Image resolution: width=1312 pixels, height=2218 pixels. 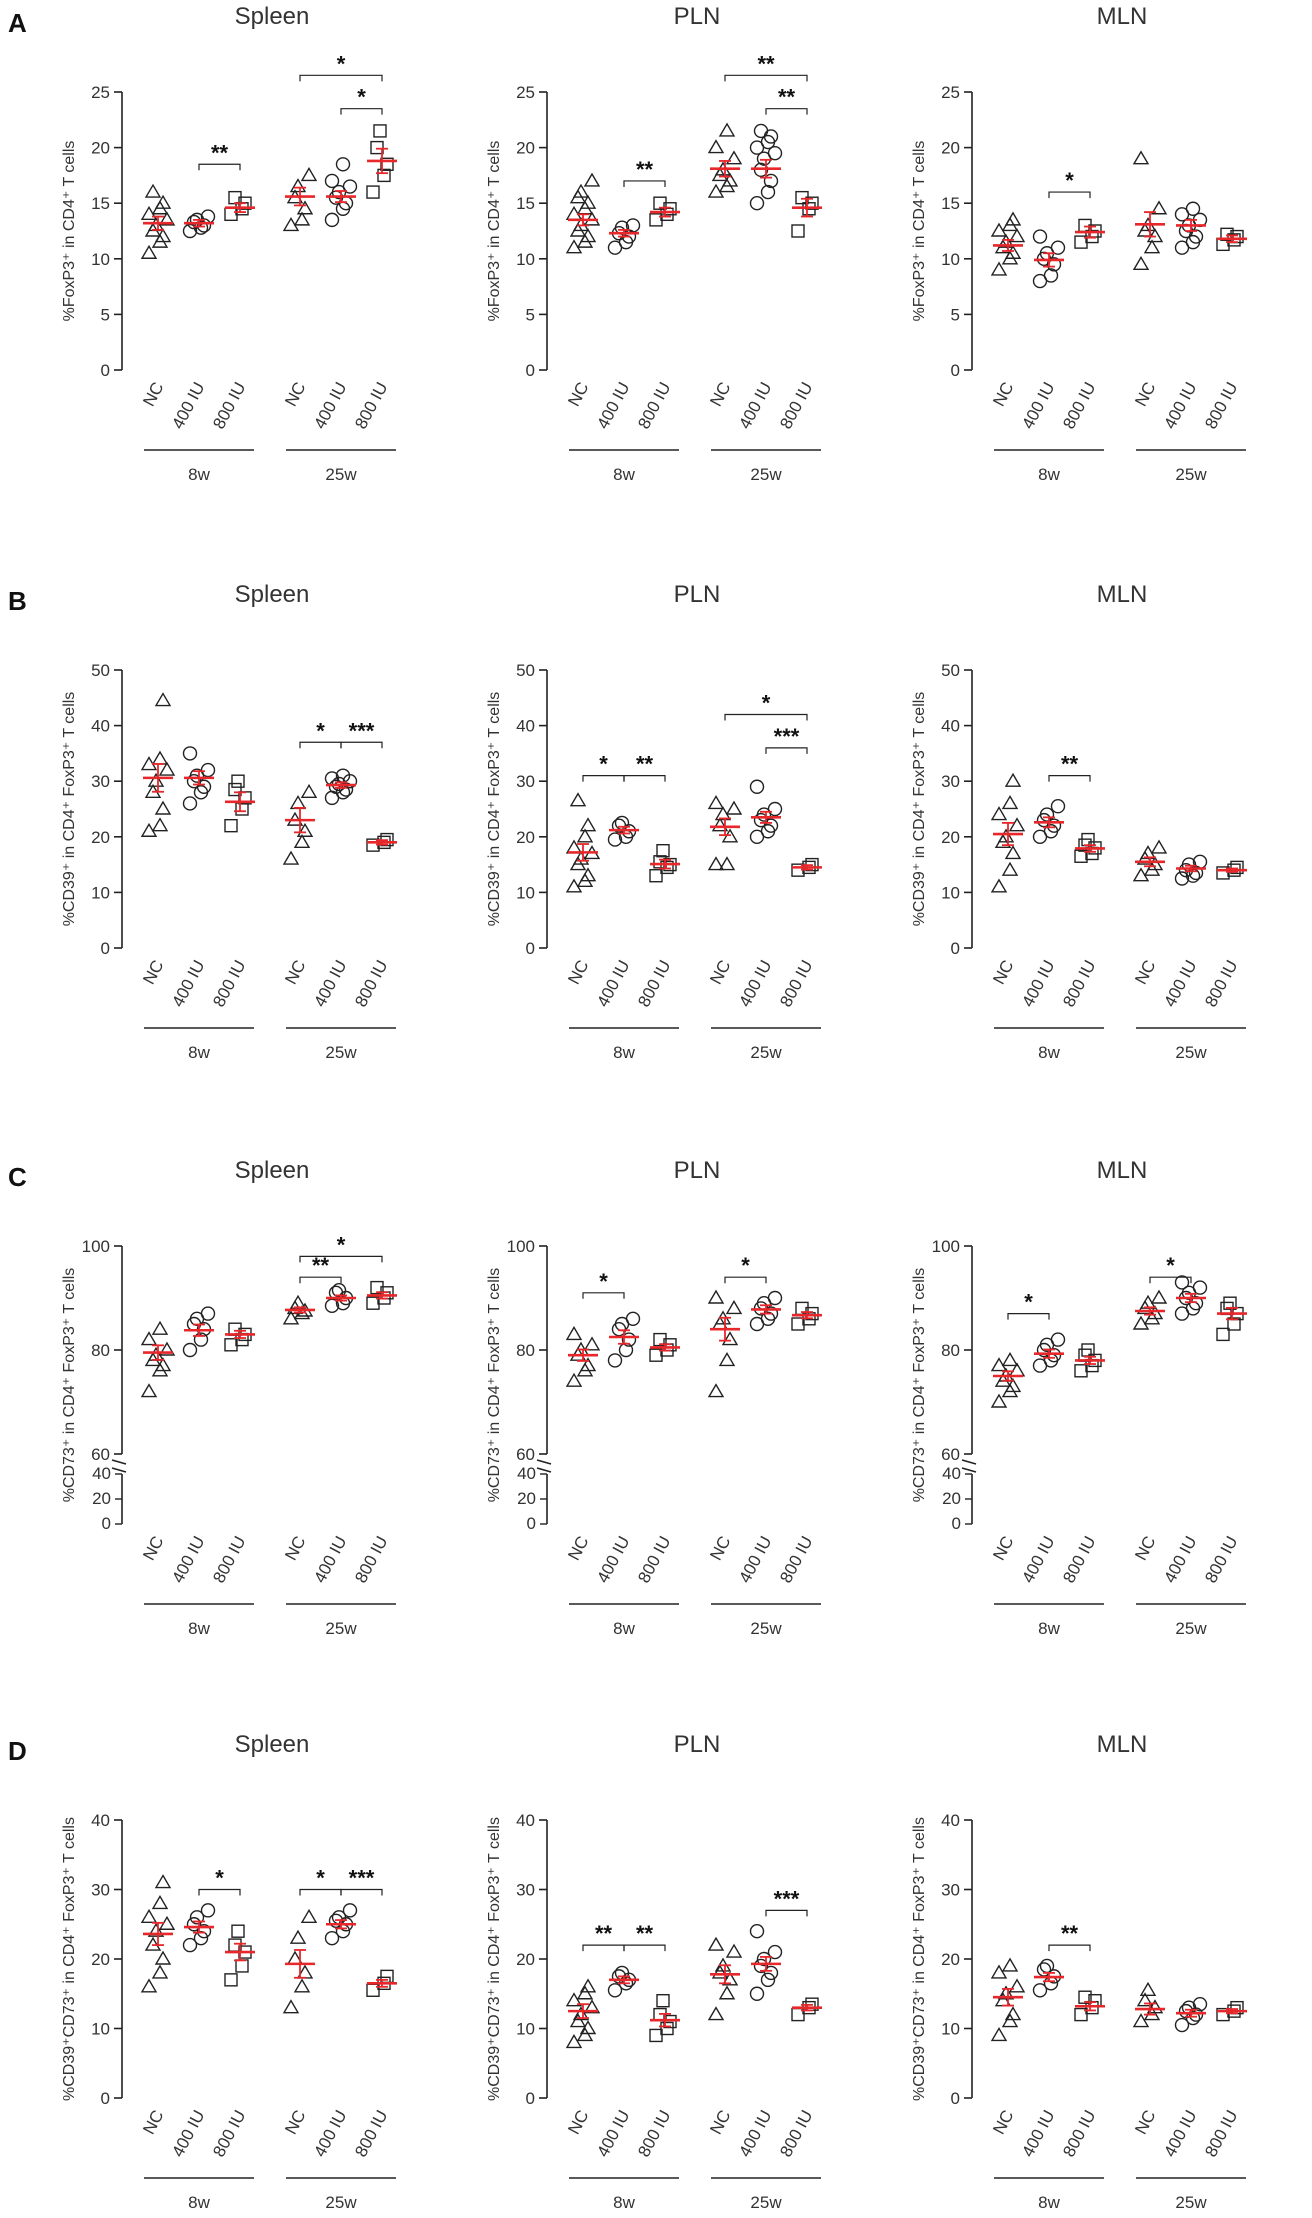 I want to click on chart-title: MLN, so click(x=1122, y=594).